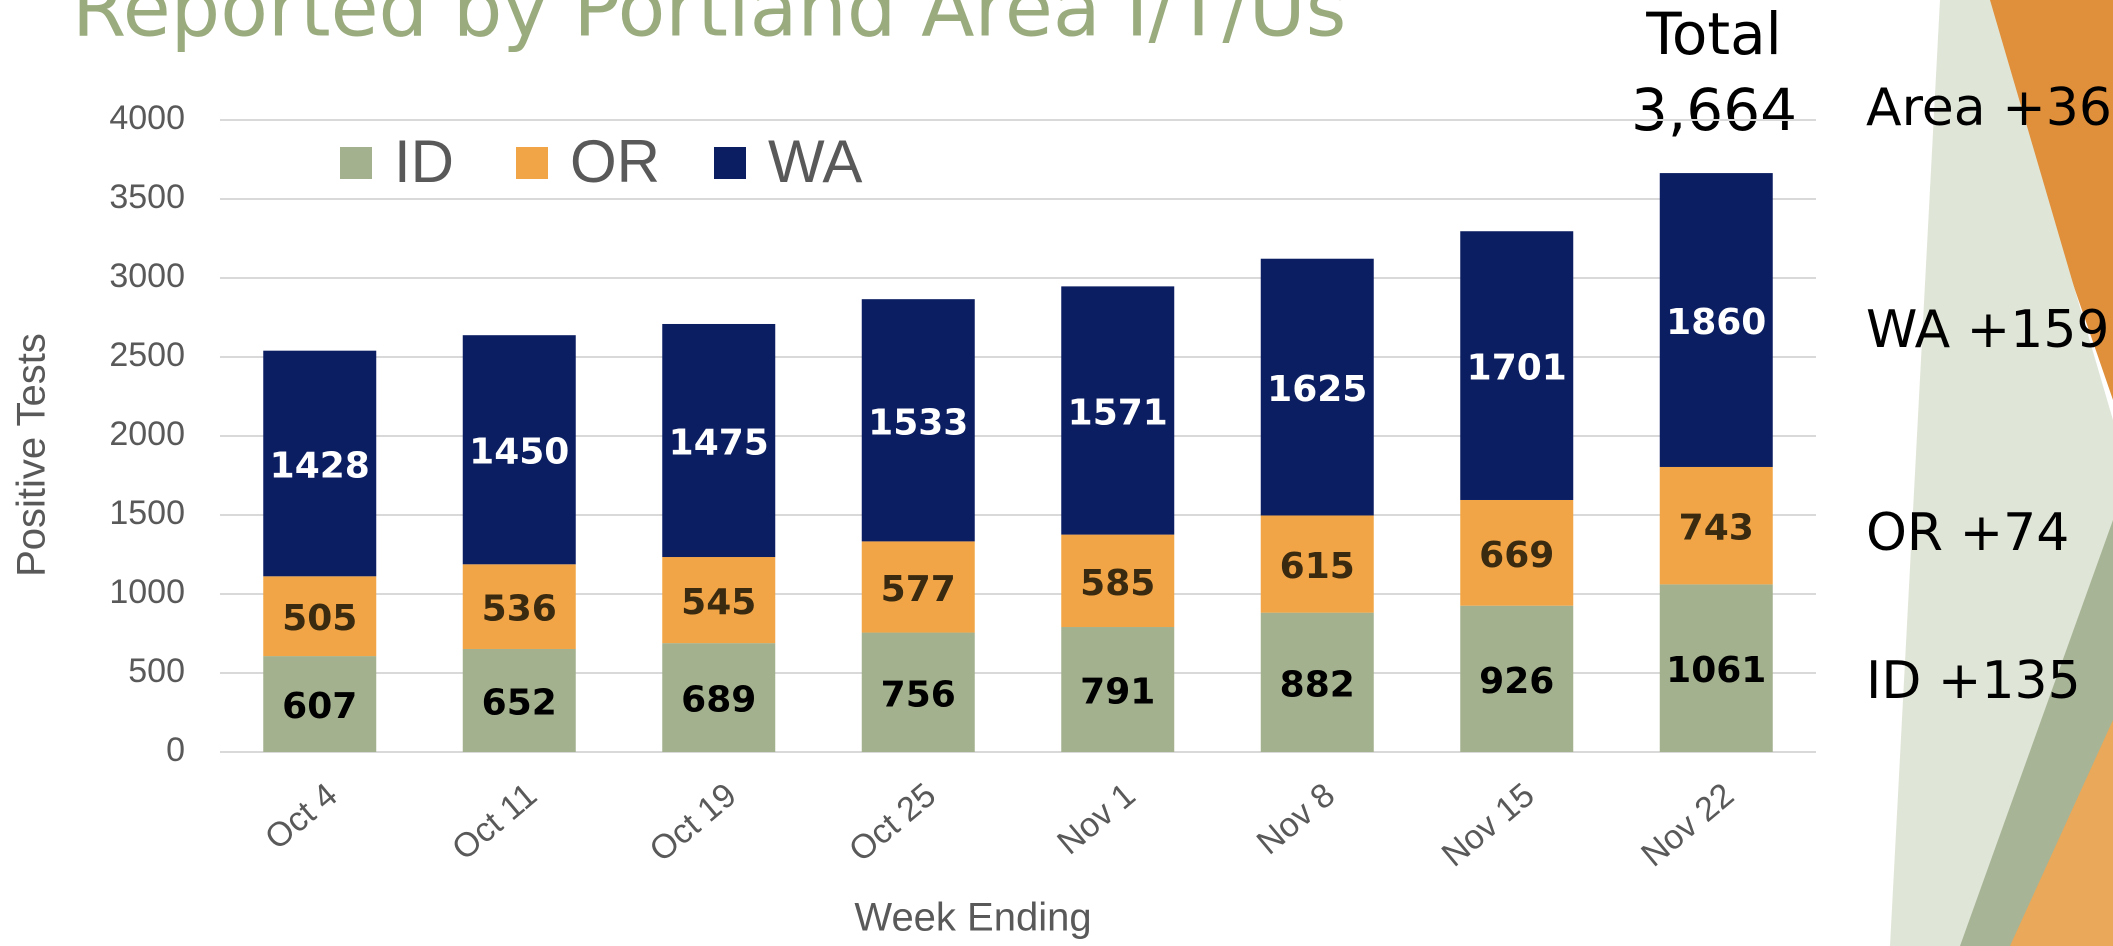  Describe the element at coordinates (147, 592) in the screenshot. I see `y-tick-label: 1000` at that location.